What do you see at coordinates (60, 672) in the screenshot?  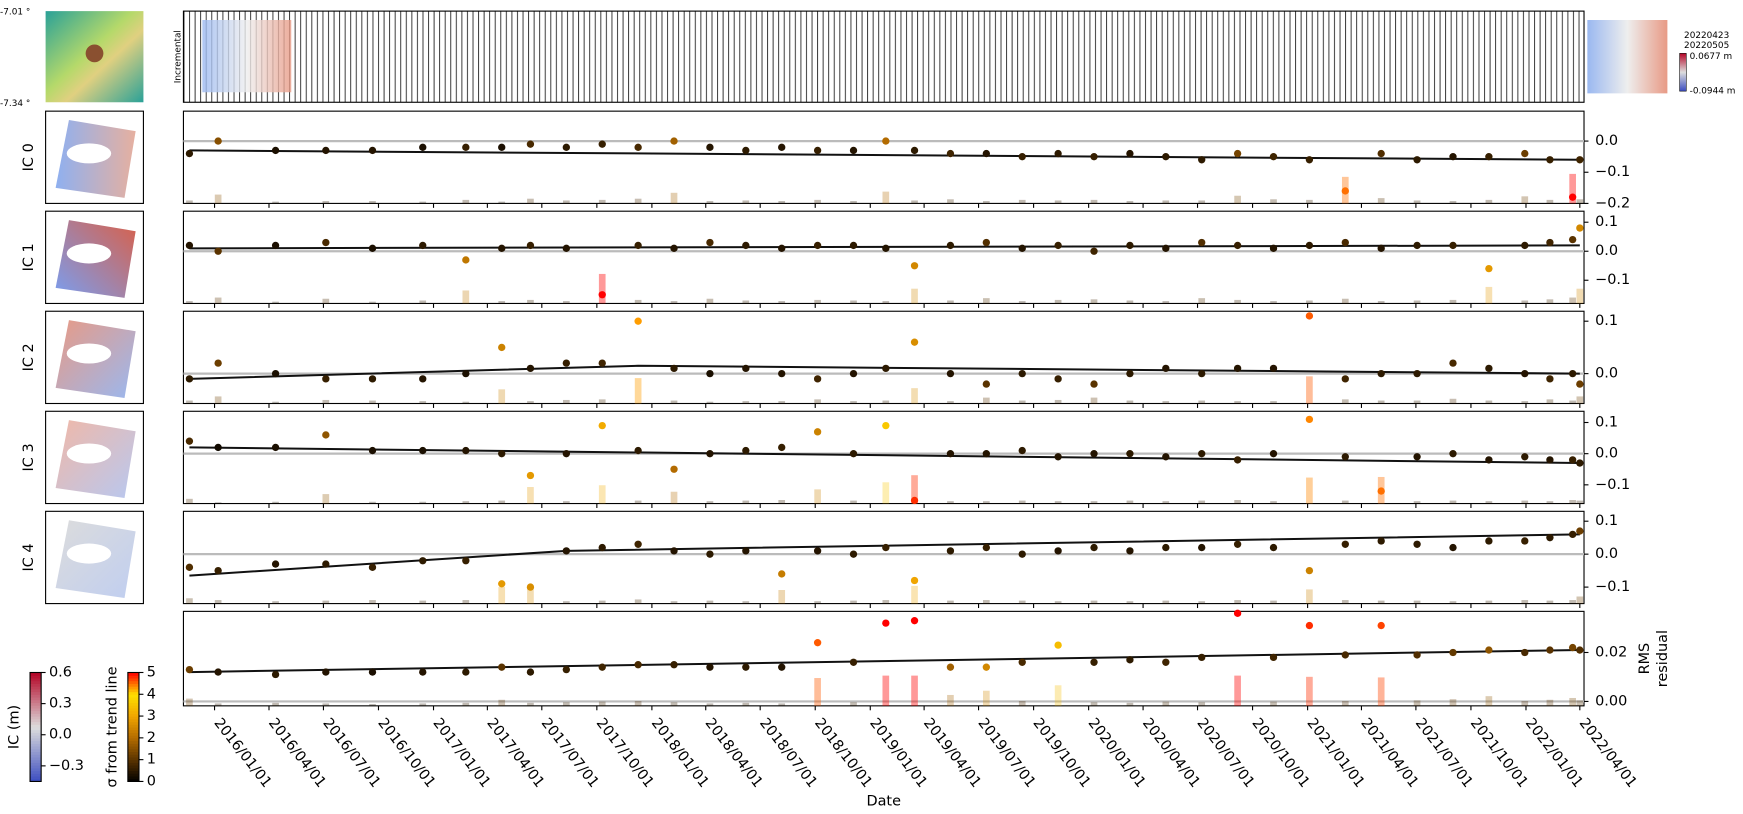 I see `ic-colorbar-tick-label: 0.6` at bounding box center [60, 672].